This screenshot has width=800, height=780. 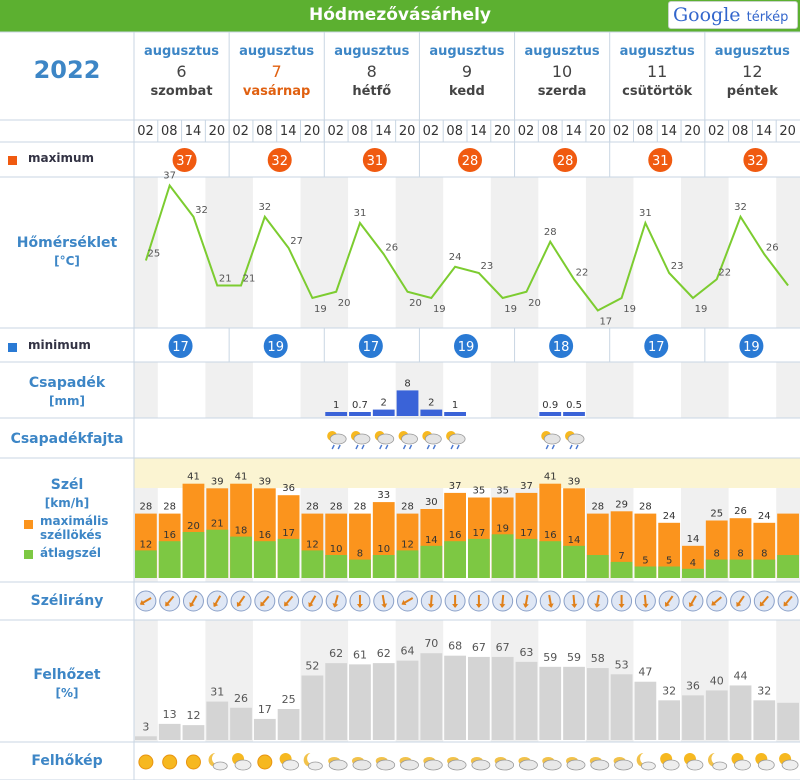 What do you see at coordinates (336, 405) in the screenshot?
I see `precip-value: 1` at bounding box center [336, 405].